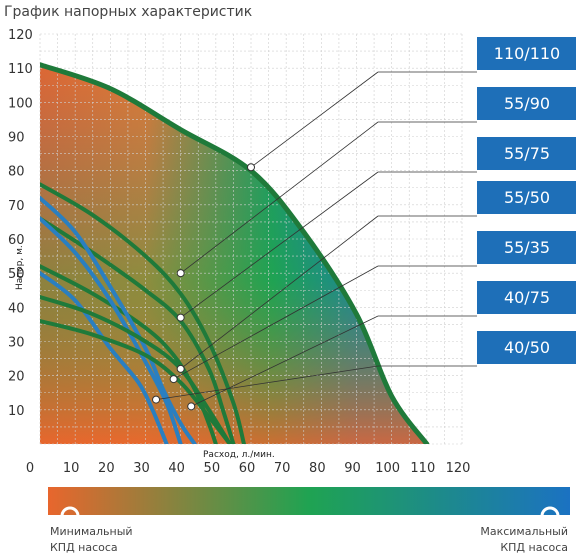 The image size is (580, 558). What do you see at coordinates (16, 411) in the screenshot?
I see `y-tick-label: 10` at bounding box center [16, 411].